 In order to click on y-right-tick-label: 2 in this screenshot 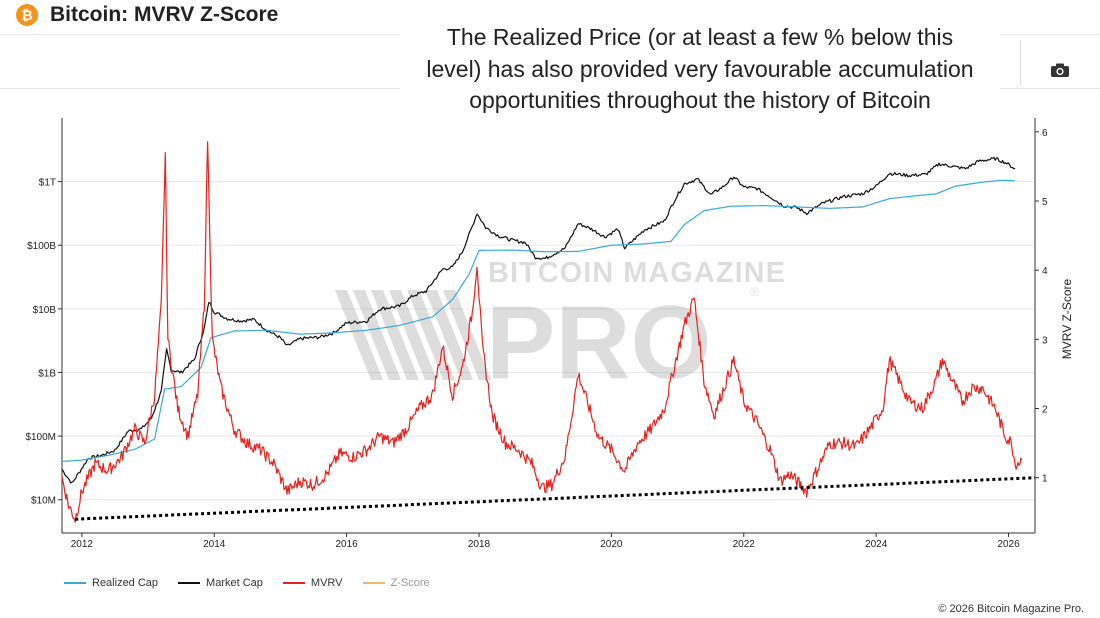, I will do `click(1045, 410)`.